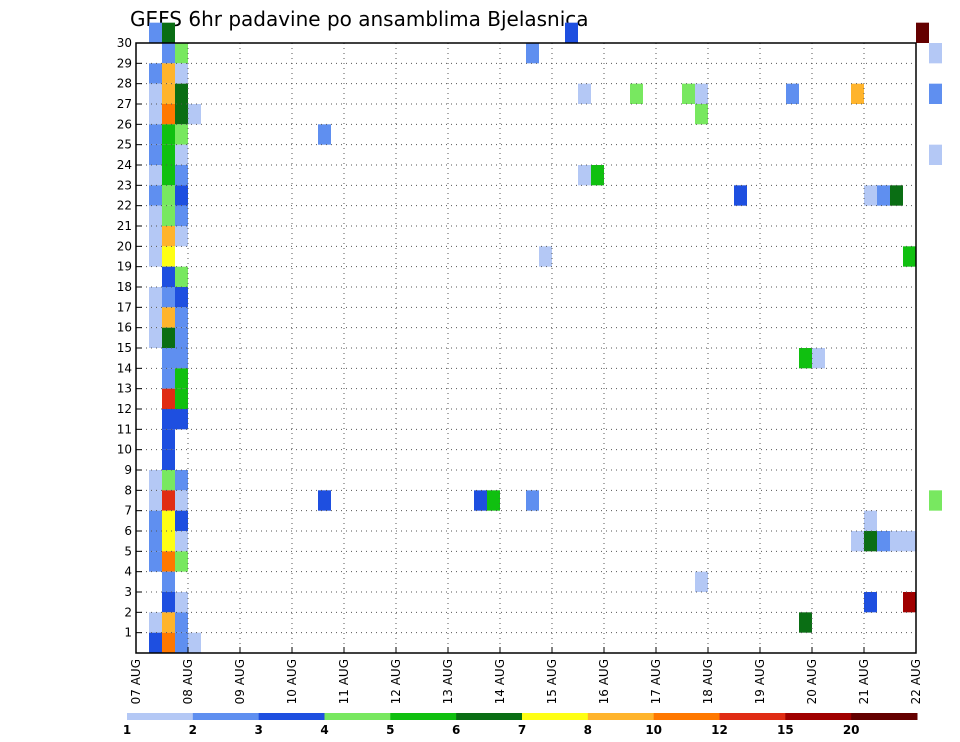  I want to click on colorbar-label: 15, so click(785, 730).